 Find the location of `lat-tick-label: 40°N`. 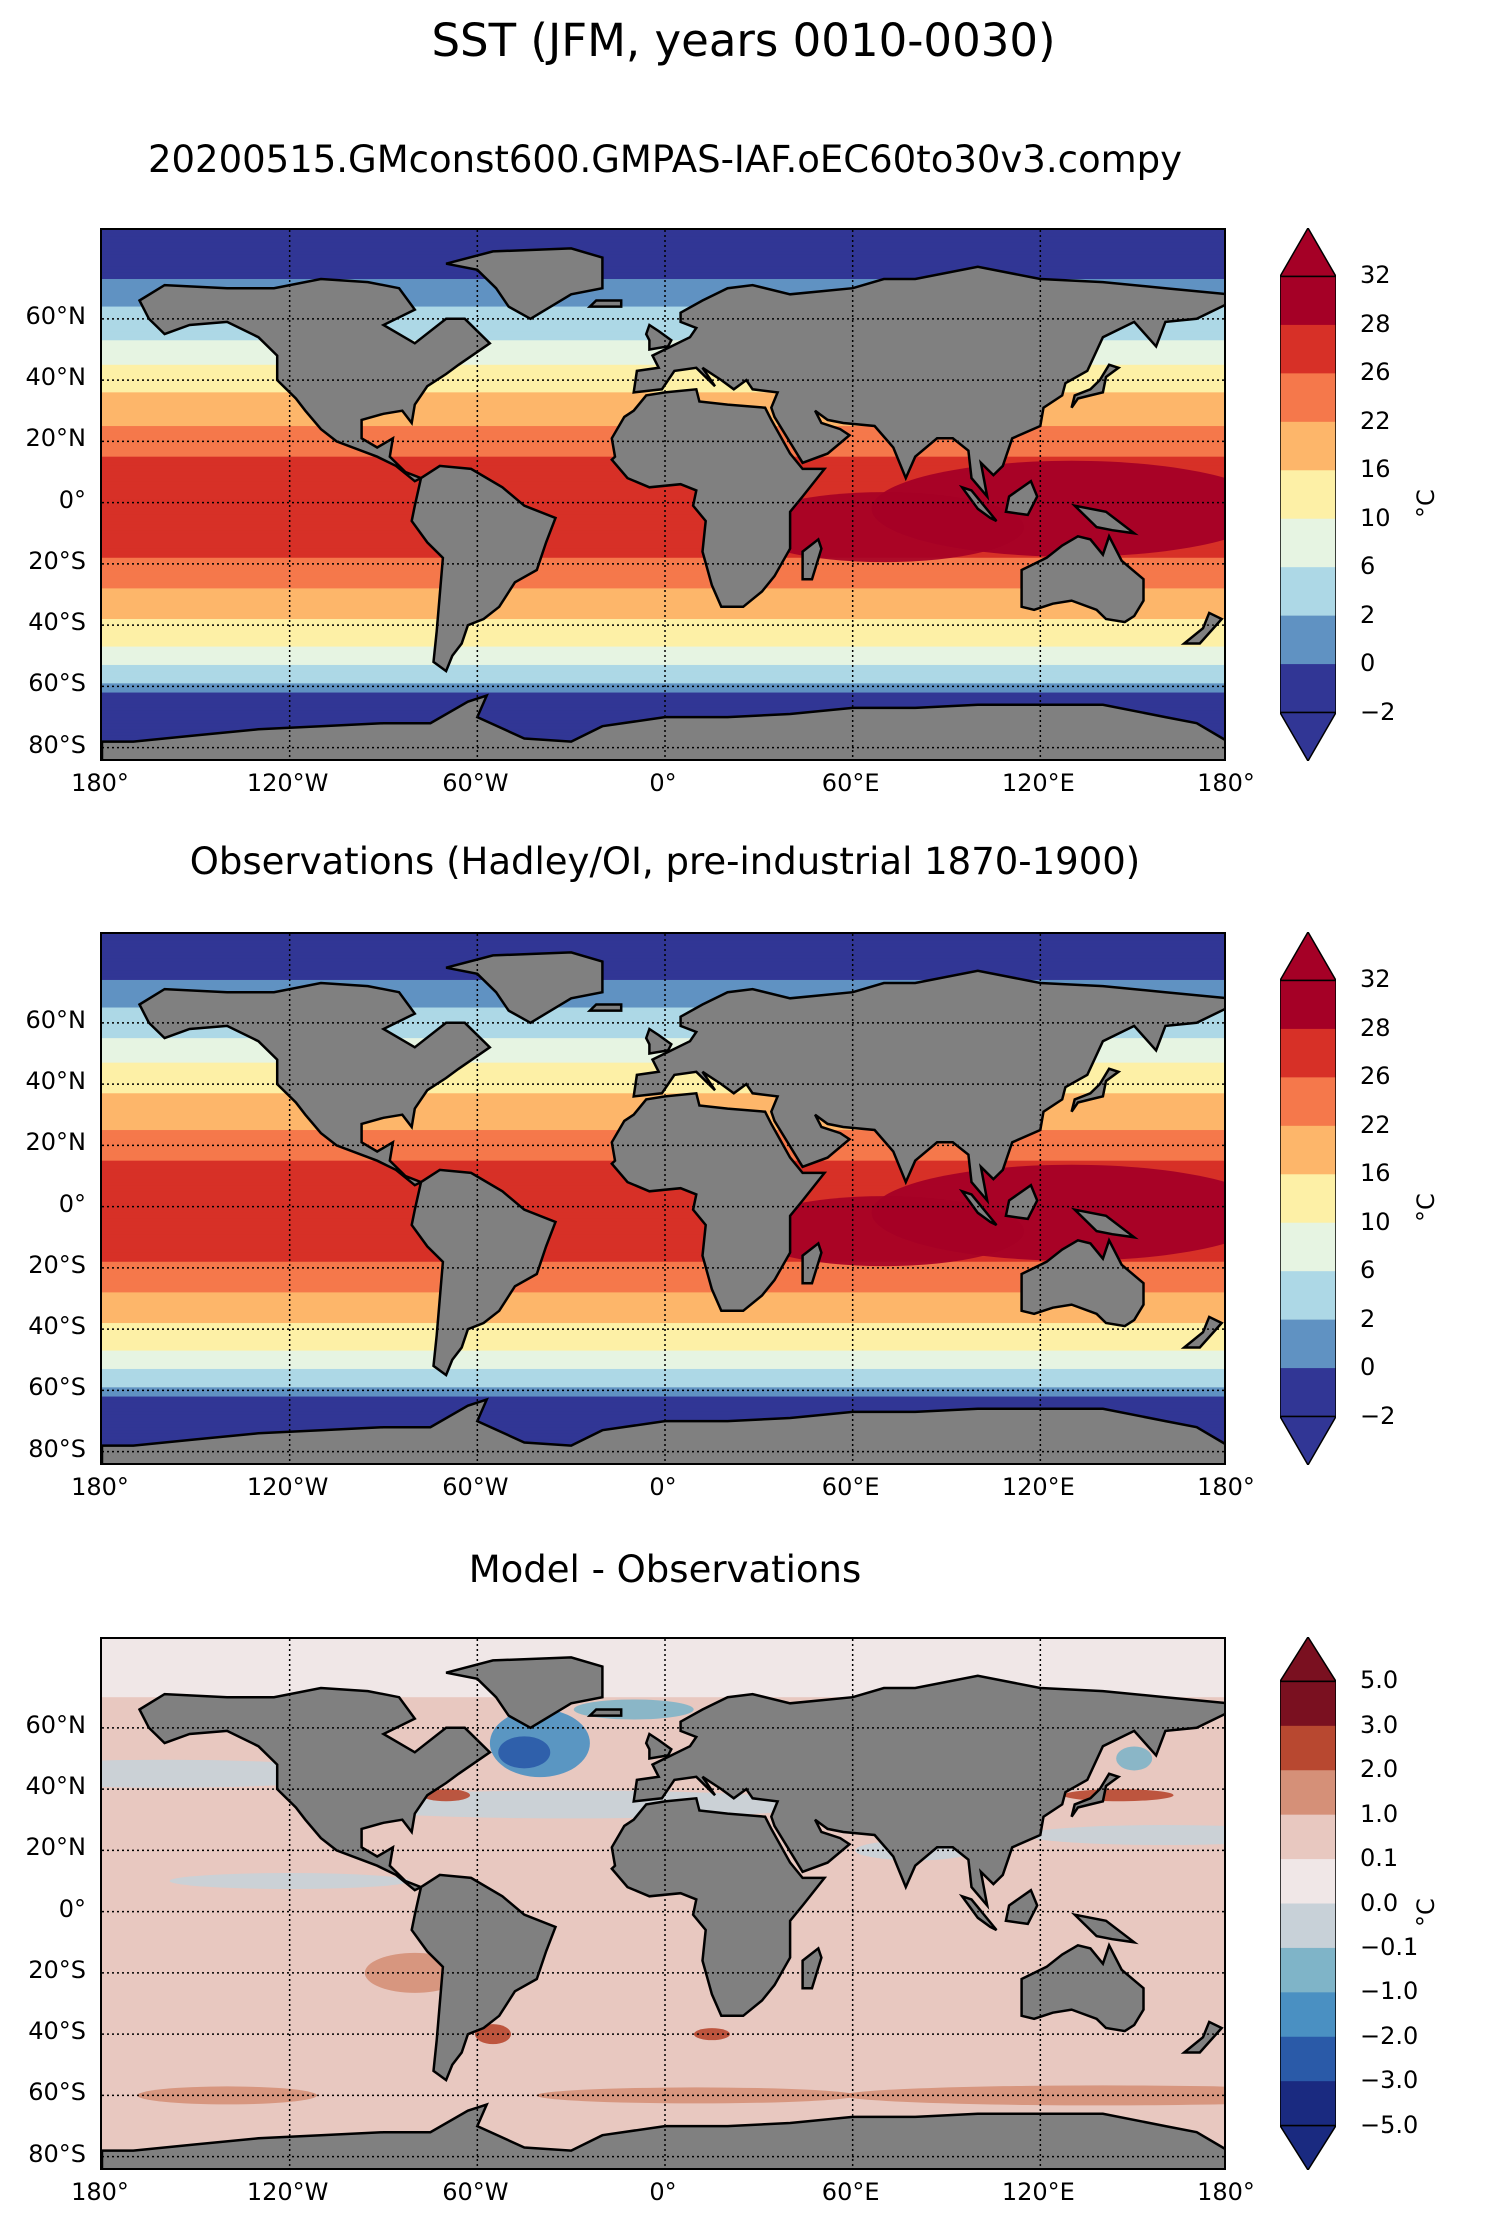

lat-tick-label: 40°N is located at coordinates (56, 1786).